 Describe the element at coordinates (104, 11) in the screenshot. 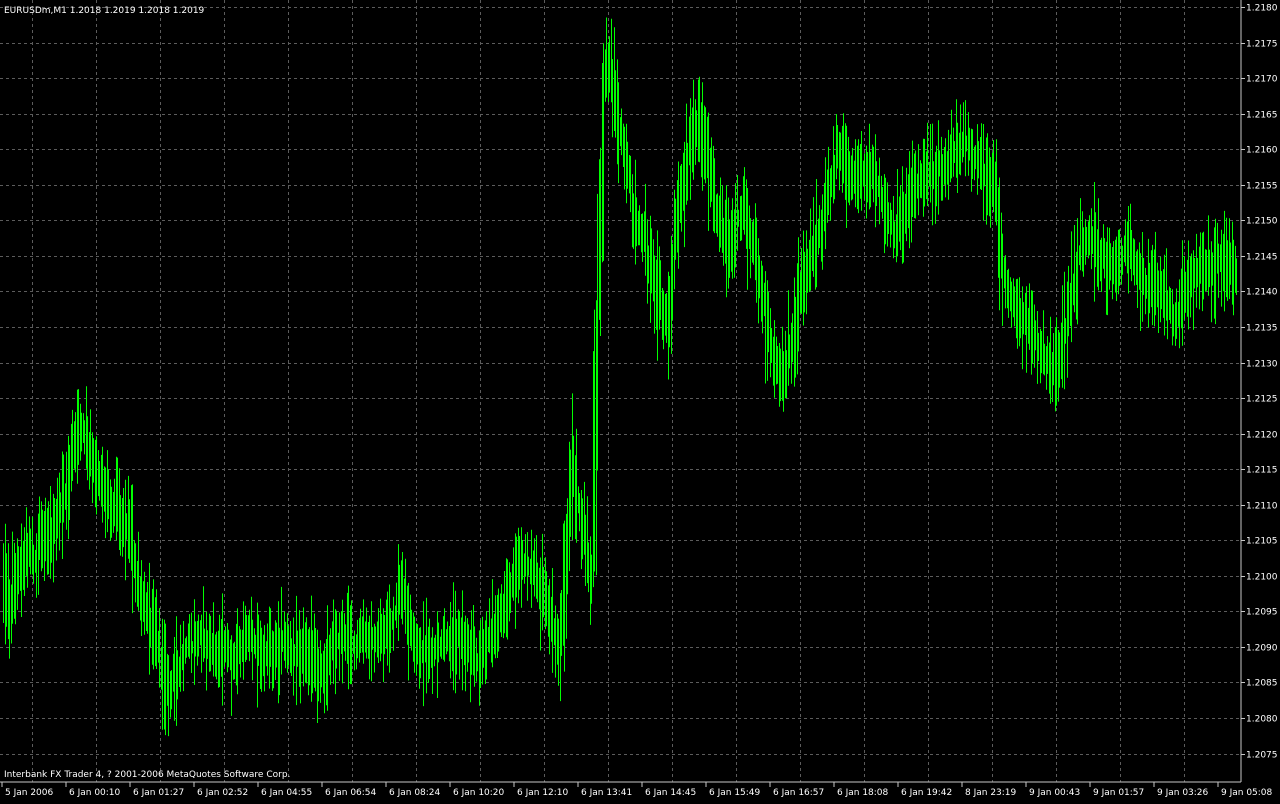

I see `symbol-header: EURUSDm,M1 1.2018 1.2019 1.2018 1.2019` at that location.